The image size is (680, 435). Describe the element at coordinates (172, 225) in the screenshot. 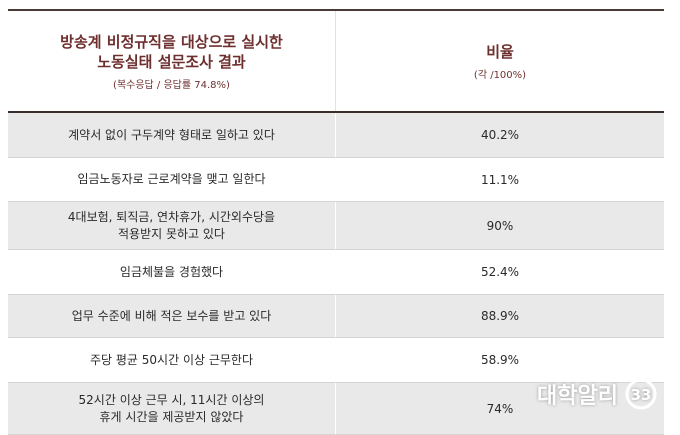

I see `row-question: 4대보험, 퇴직금, 연차휴가, 시간외수당을 적용받지 못하고 있다` at that location.